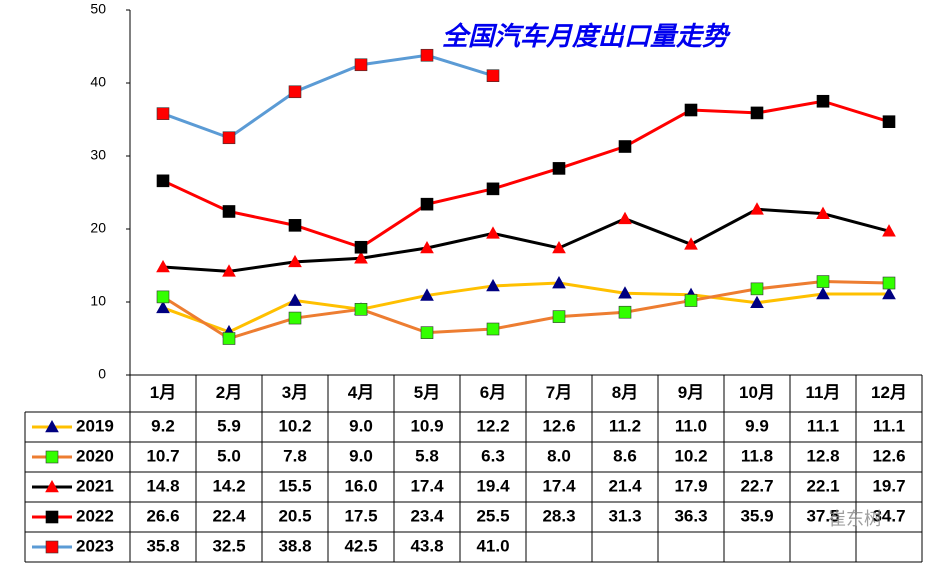 Image resolution: width=930 pixels, height=563 pixels. What do you see at coordinates (625, 485) in the screenshot?
I see `table-cell: 21.4` at bounding box center [625, 485].